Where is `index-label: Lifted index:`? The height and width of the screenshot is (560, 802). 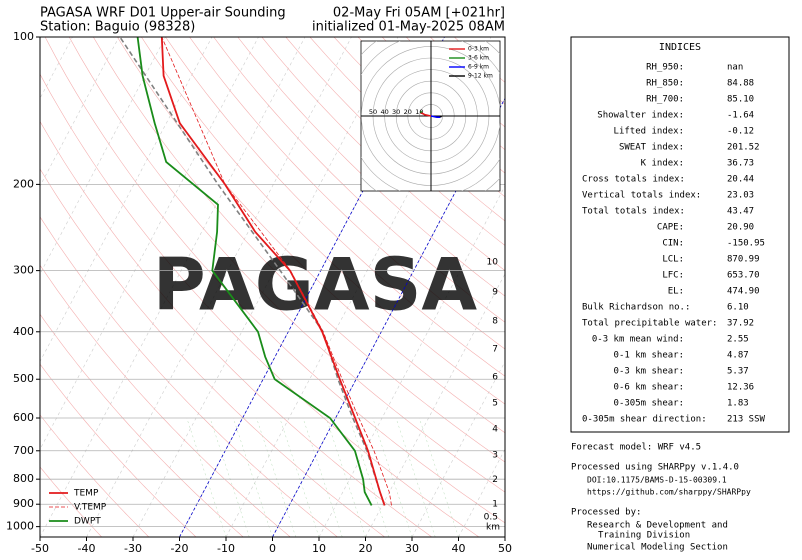
index-label: Lifted index: is located at coordinates (649, 132).